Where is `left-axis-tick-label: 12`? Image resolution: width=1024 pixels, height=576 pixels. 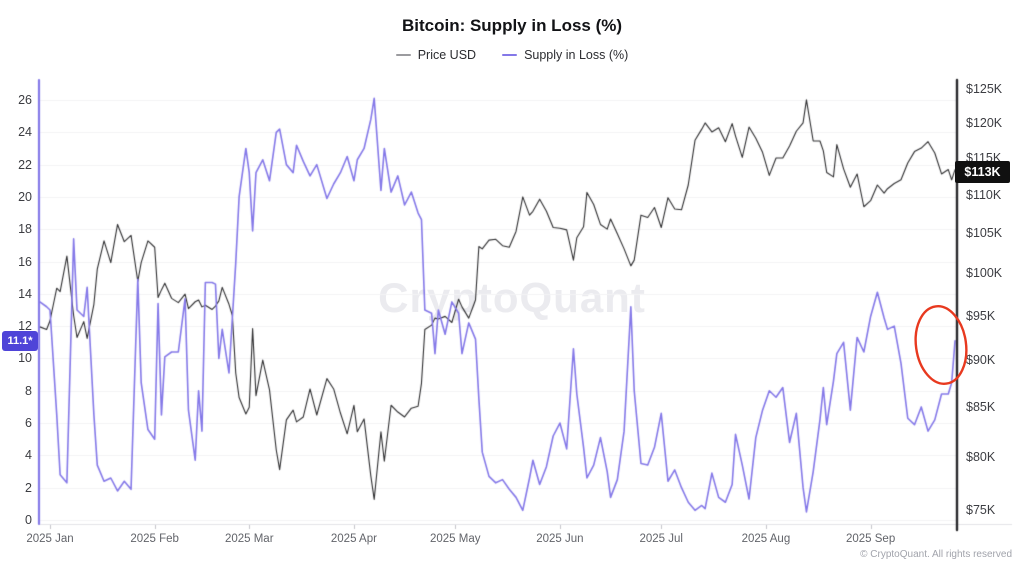 left-axis-tick-label: 12 is located at coordinates (25, 326).